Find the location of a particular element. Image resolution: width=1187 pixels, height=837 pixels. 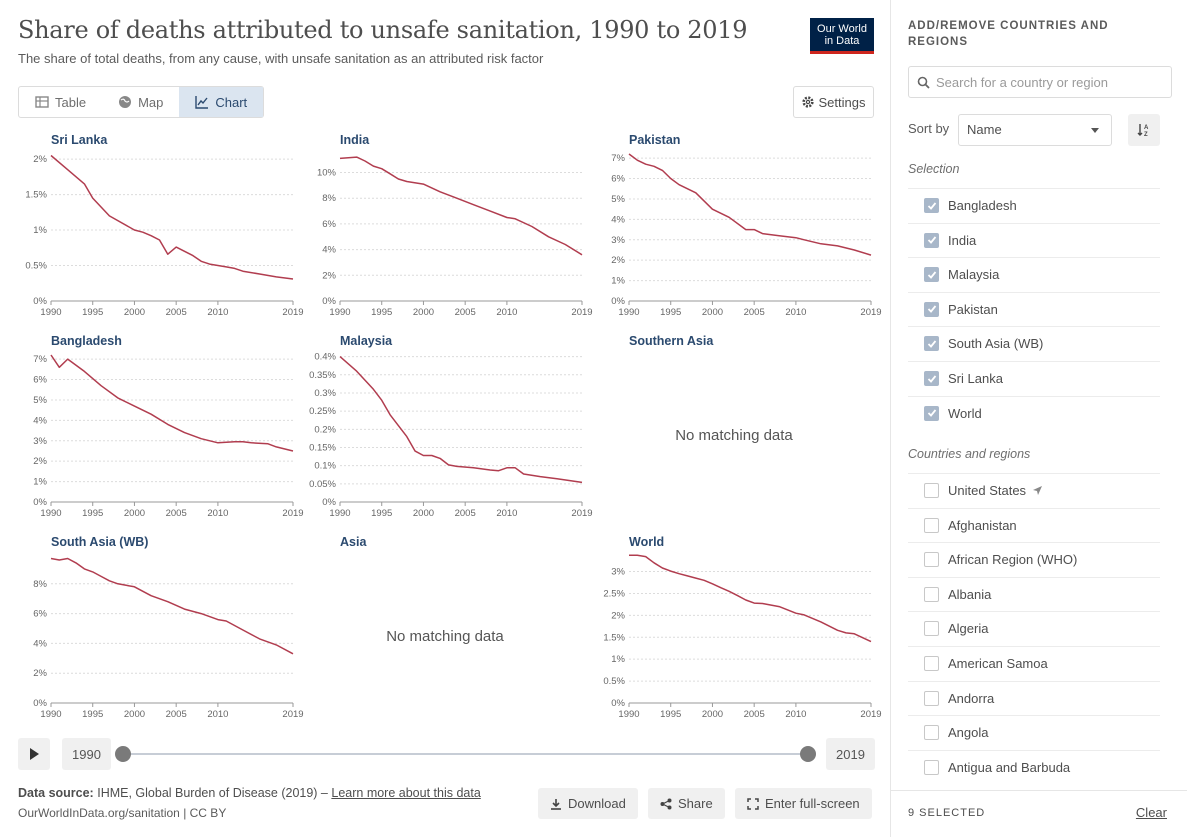

share-icon is located at coordinates (666, 803).